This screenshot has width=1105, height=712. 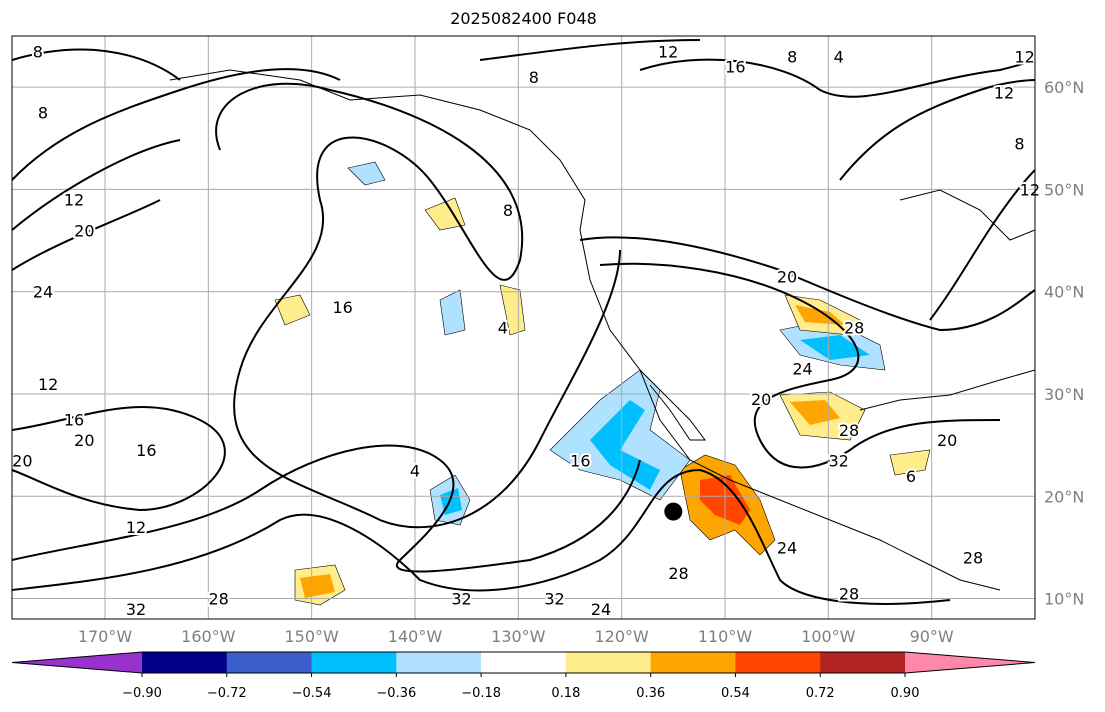 What do you see at coordinates (396, 693) in the screenshot?
I see `colorbar-tick-label: −0.36` at bounding box center [396, 693].